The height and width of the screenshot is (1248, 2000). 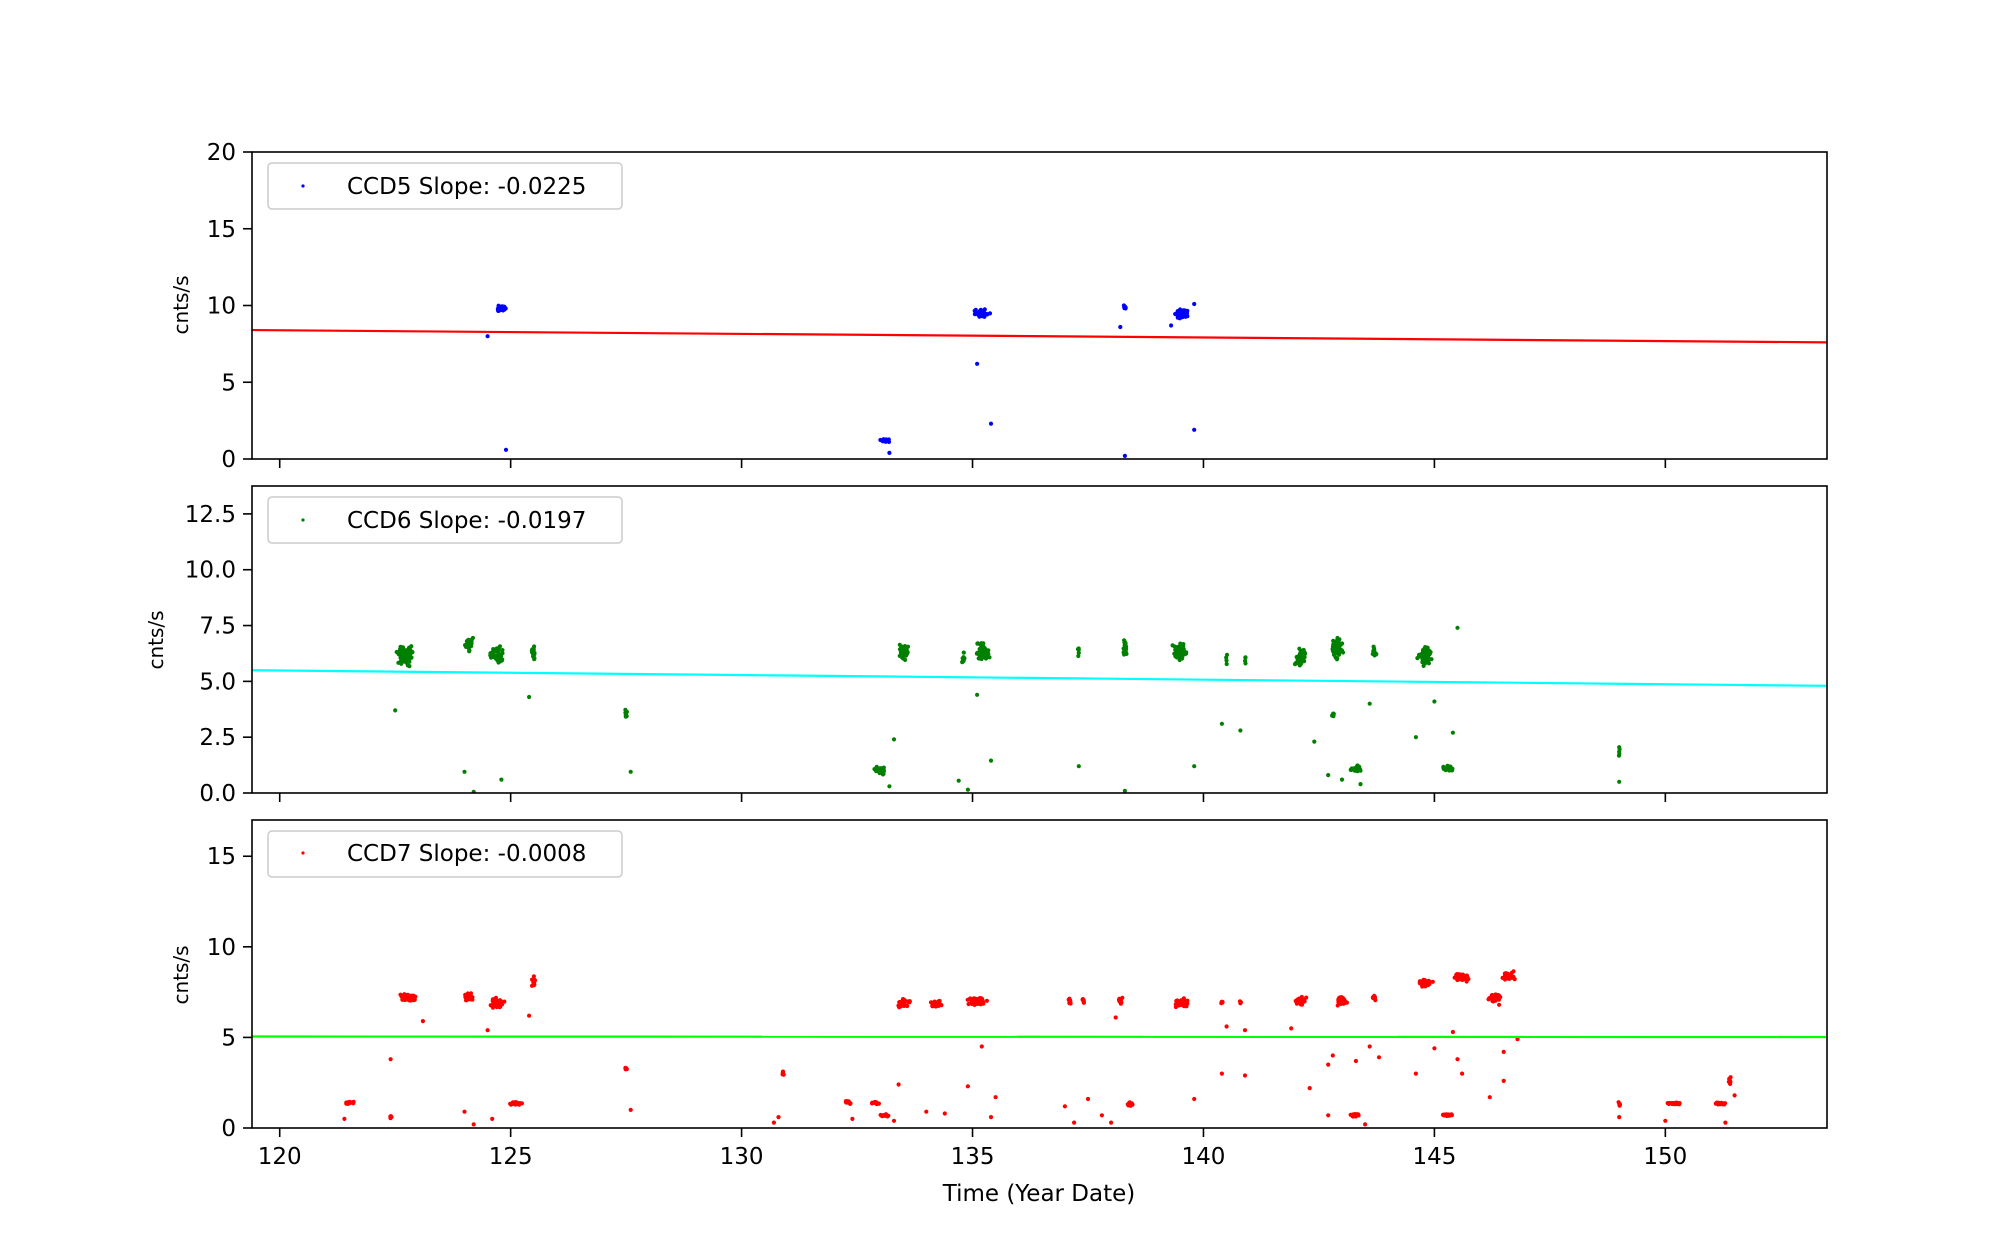 I want to click on x-tick-label: 140, so click(x=1204, y=1157).